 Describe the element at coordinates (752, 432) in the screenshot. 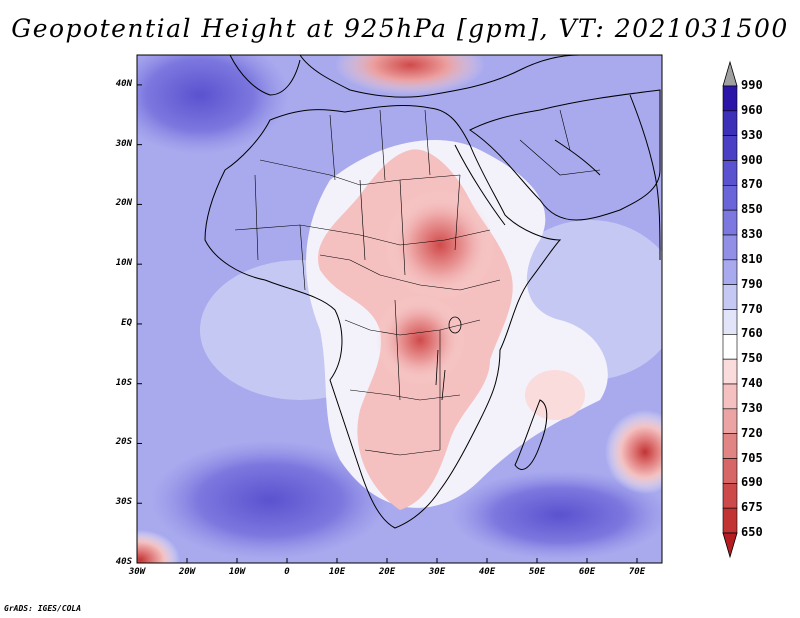

I see `colorbar-label: 720` at that location.